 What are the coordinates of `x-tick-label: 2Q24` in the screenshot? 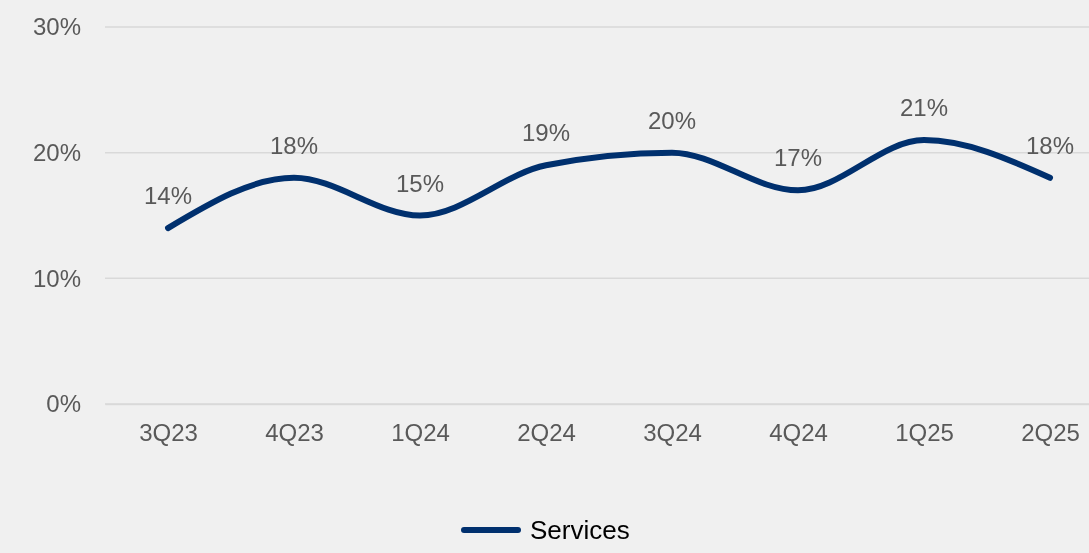 It's located at (546, 433).